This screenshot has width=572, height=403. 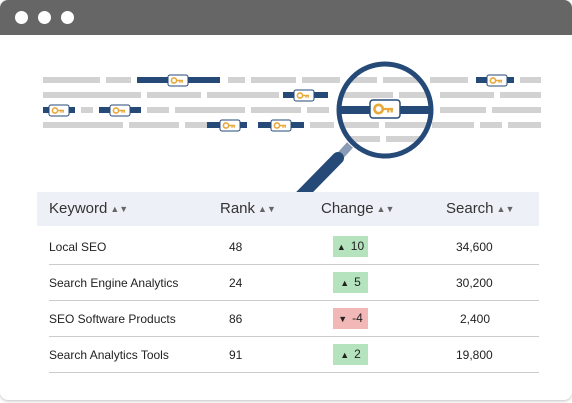 What do you see at coordinates (112, 319) in the screenshot?
I see `keyword-cell: SEO Software Products` at bounding box center [112, 319].